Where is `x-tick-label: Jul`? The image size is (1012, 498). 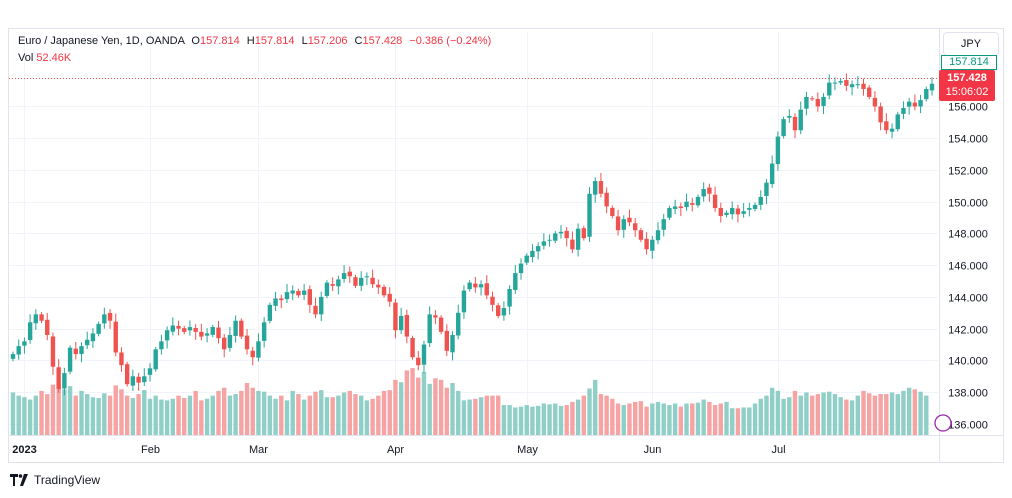
x-tick-label: Jul is located at coordinates (778, 450).